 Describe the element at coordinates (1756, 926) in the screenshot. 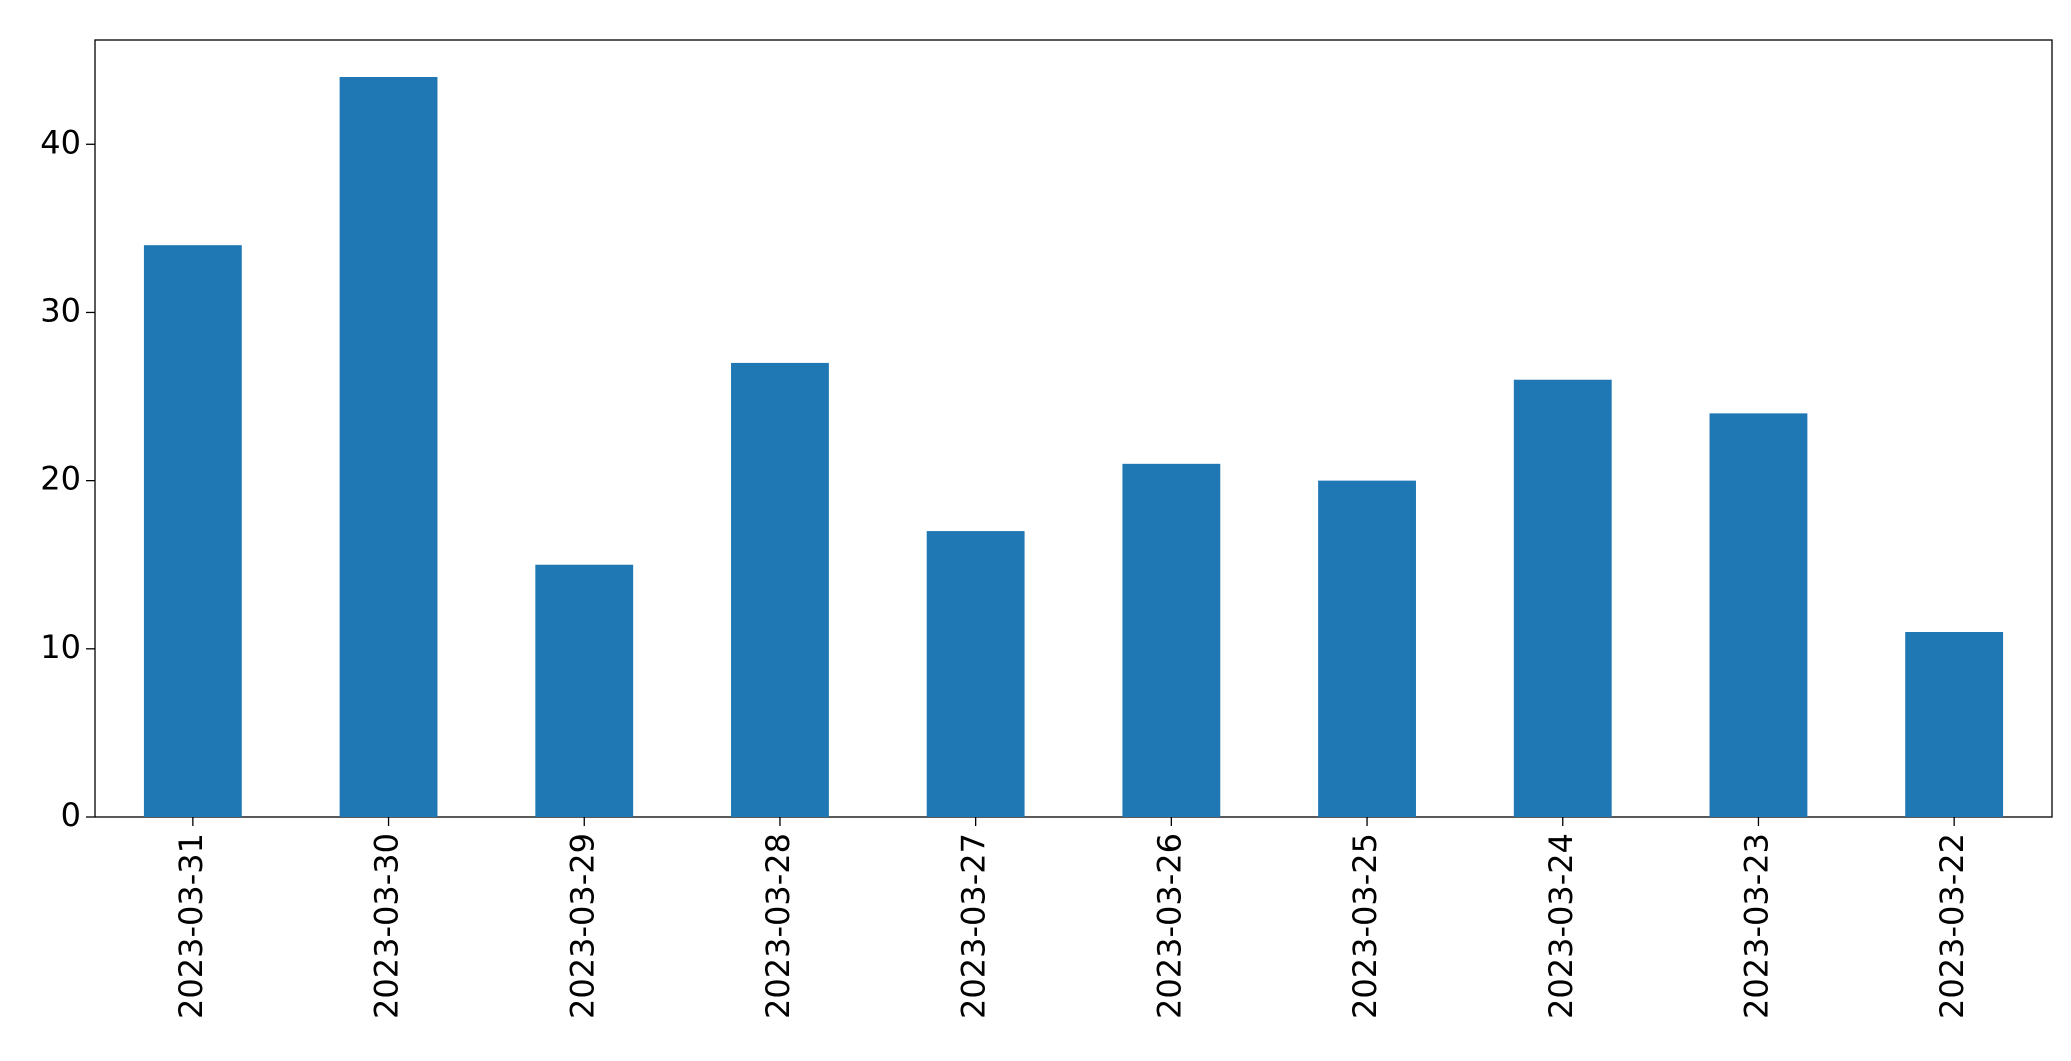

I see `x-tick-label: 2023-03-23` at that location.